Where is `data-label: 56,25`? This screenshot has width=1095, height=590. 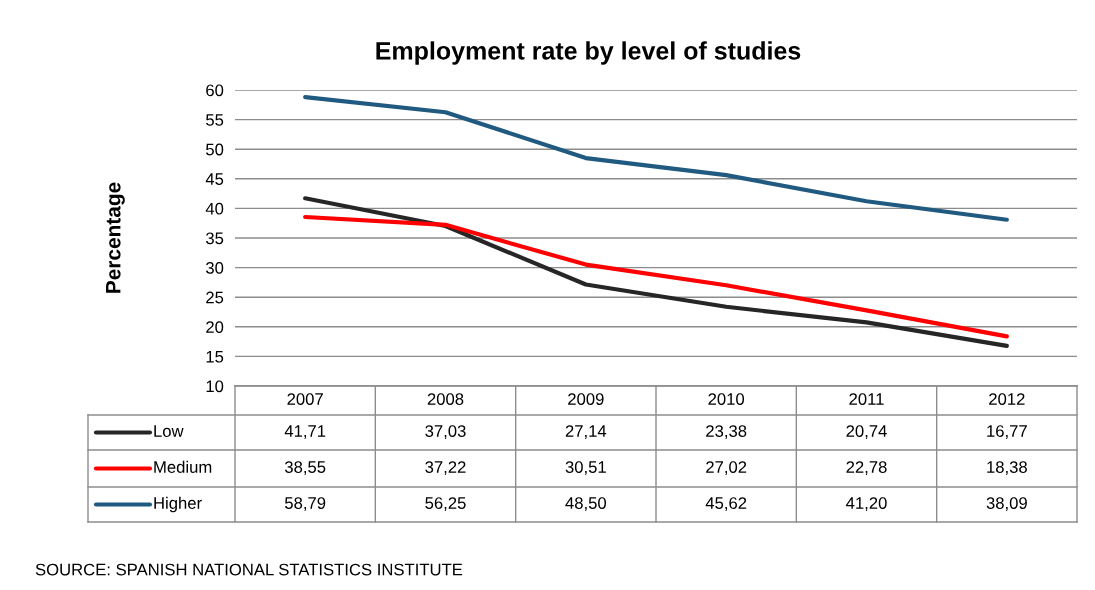 data-label: 56,25 is located at coordinates (445, 504).